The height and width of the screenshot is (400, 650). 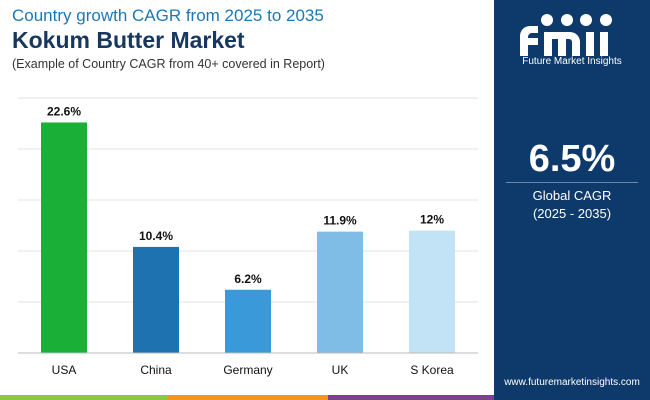 I want to click on x-tick-label: USA, so click(x=64, y=370).